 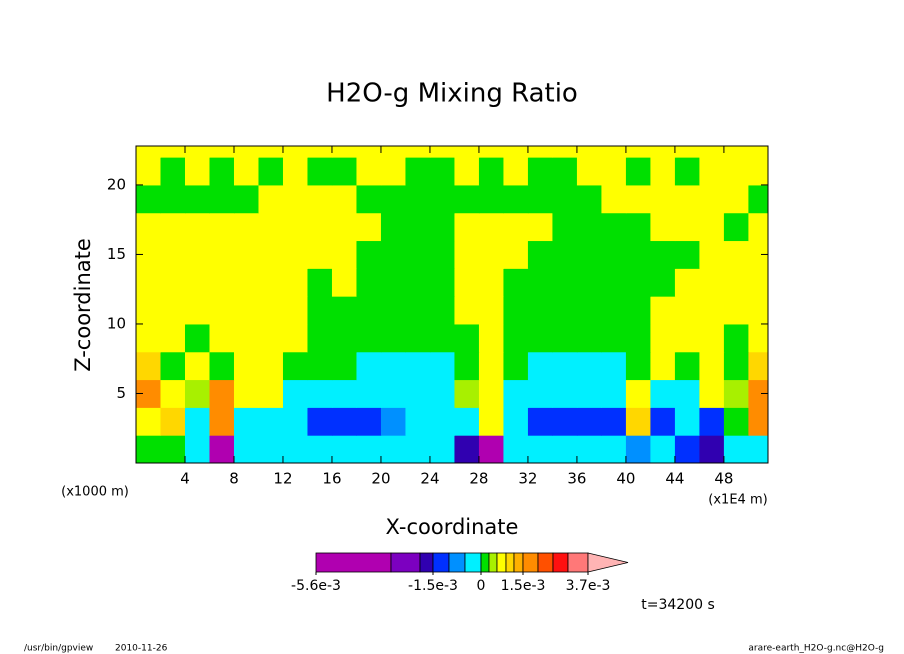 What do you see at coordinates (674, 479) in the screenshot?
I see `x-tick-label: 44` at bounding box center [674, 479].